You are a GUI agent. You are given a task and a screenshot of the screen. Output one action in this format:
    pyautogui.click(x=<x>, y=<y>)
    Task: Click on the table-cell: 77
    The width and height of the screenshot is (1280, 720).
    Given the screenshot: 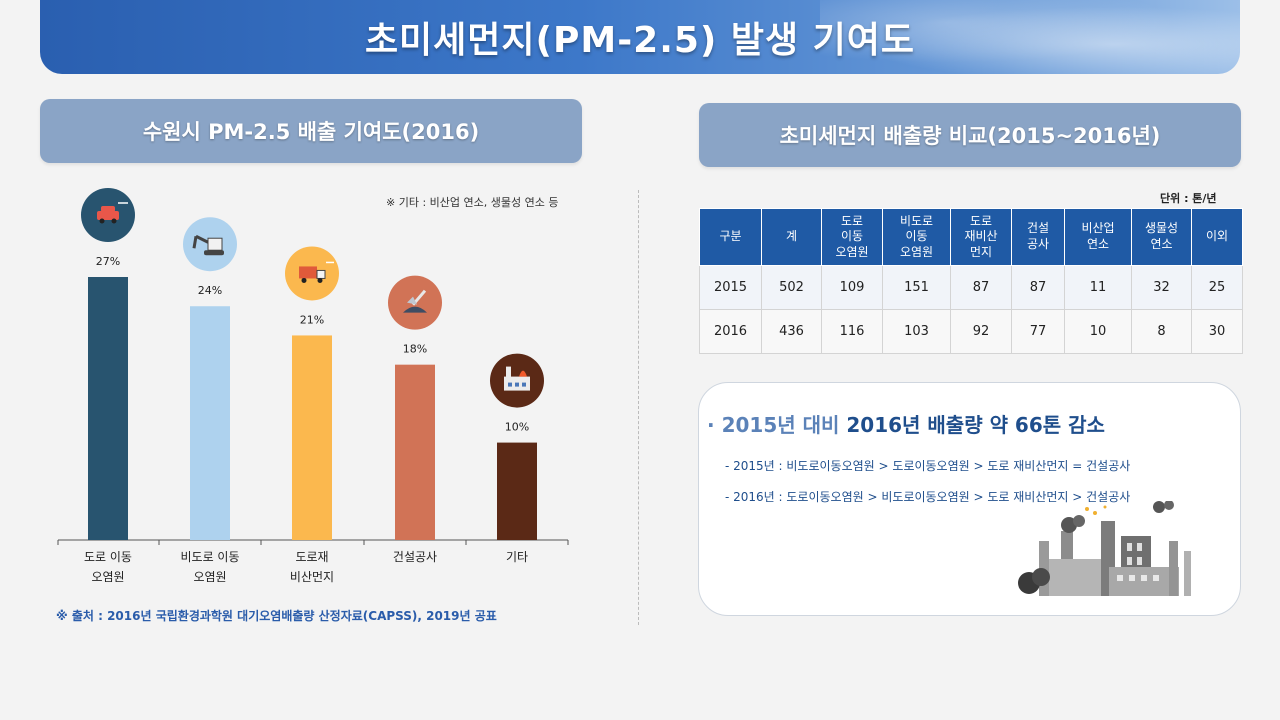 What is the action you would take?
    pyautogui.click(x=1038, y=331)
    